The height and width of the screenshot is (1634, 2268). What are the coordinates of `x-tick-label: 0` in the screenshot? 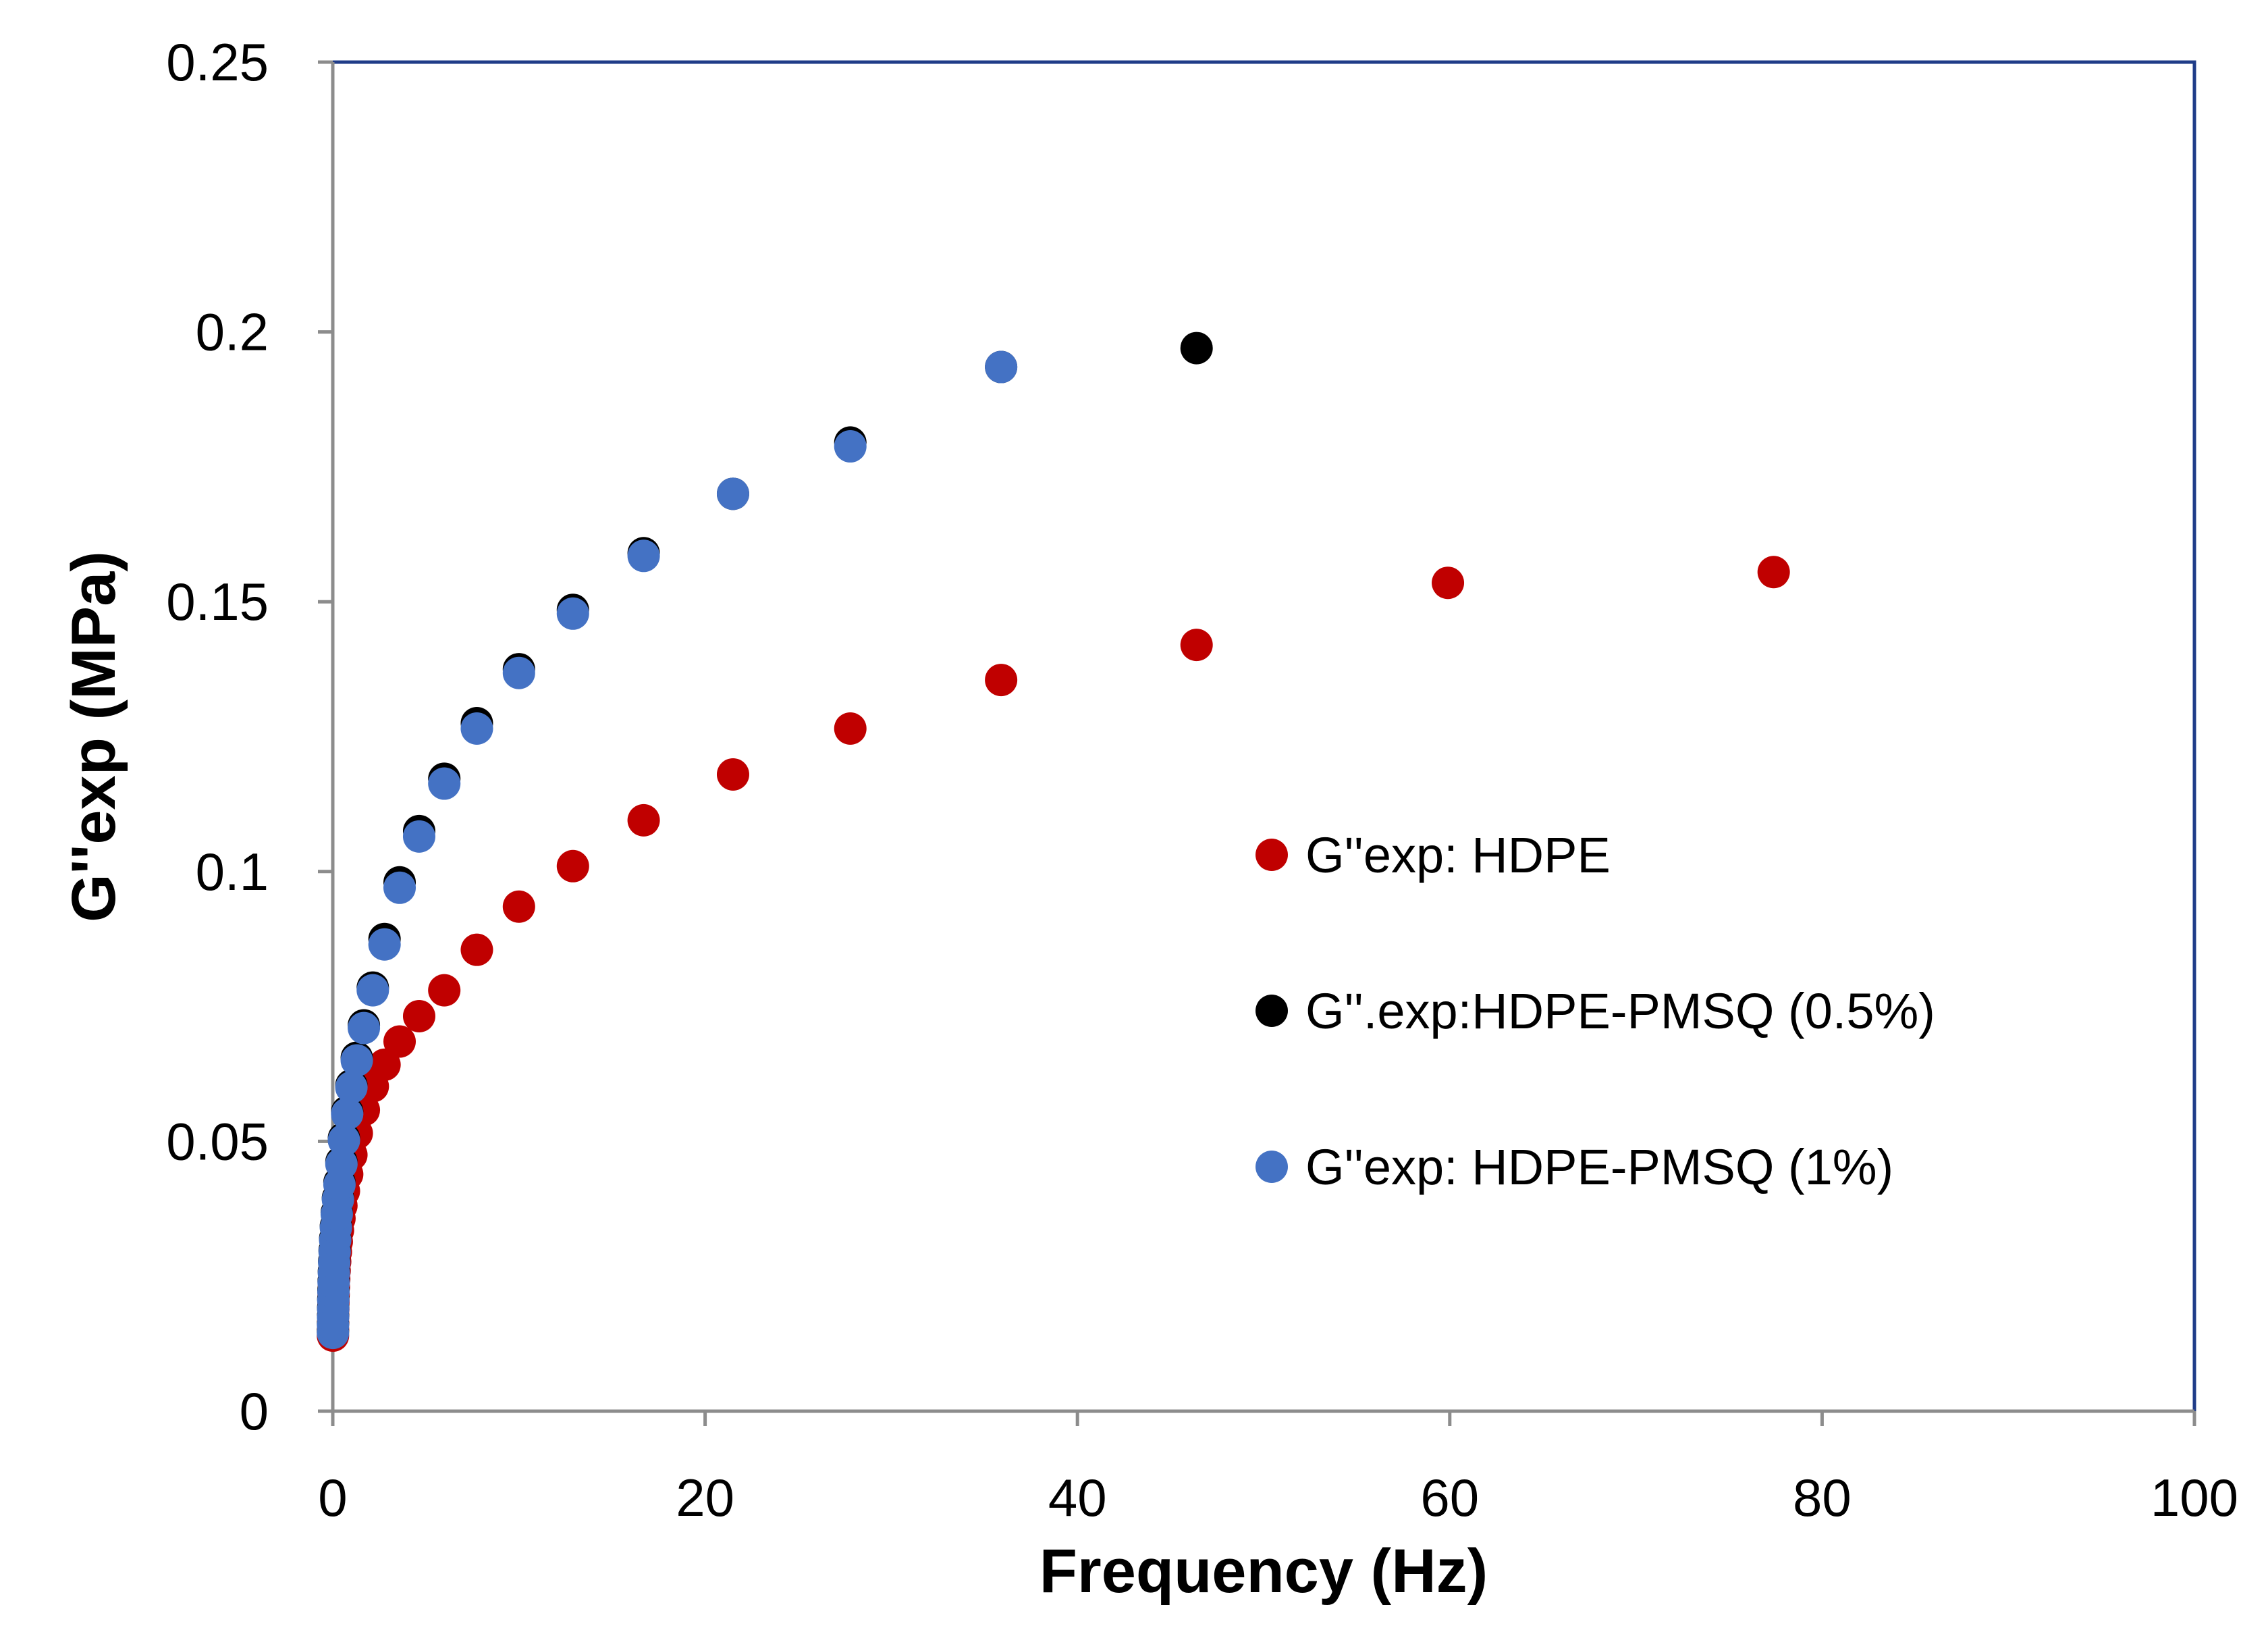 It's located at (332, 1498).